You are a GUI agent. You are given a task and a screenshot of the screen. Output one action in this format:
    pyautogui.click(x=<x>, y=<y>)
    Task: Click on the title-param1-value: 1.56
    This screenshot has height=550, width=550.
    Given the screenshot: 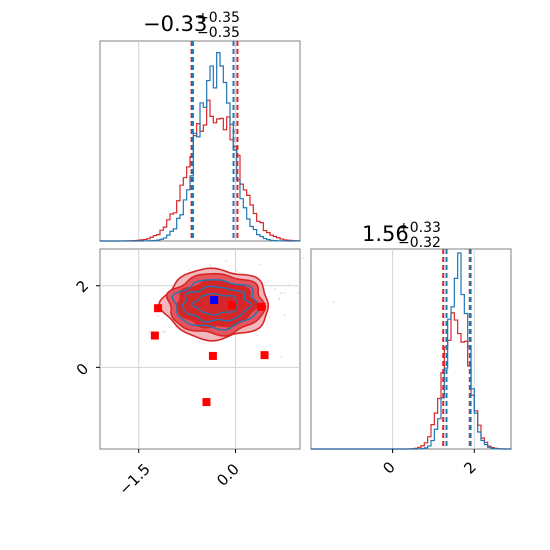 What is the action you would take?
    pyautogui.click(x=385, y=234)
    